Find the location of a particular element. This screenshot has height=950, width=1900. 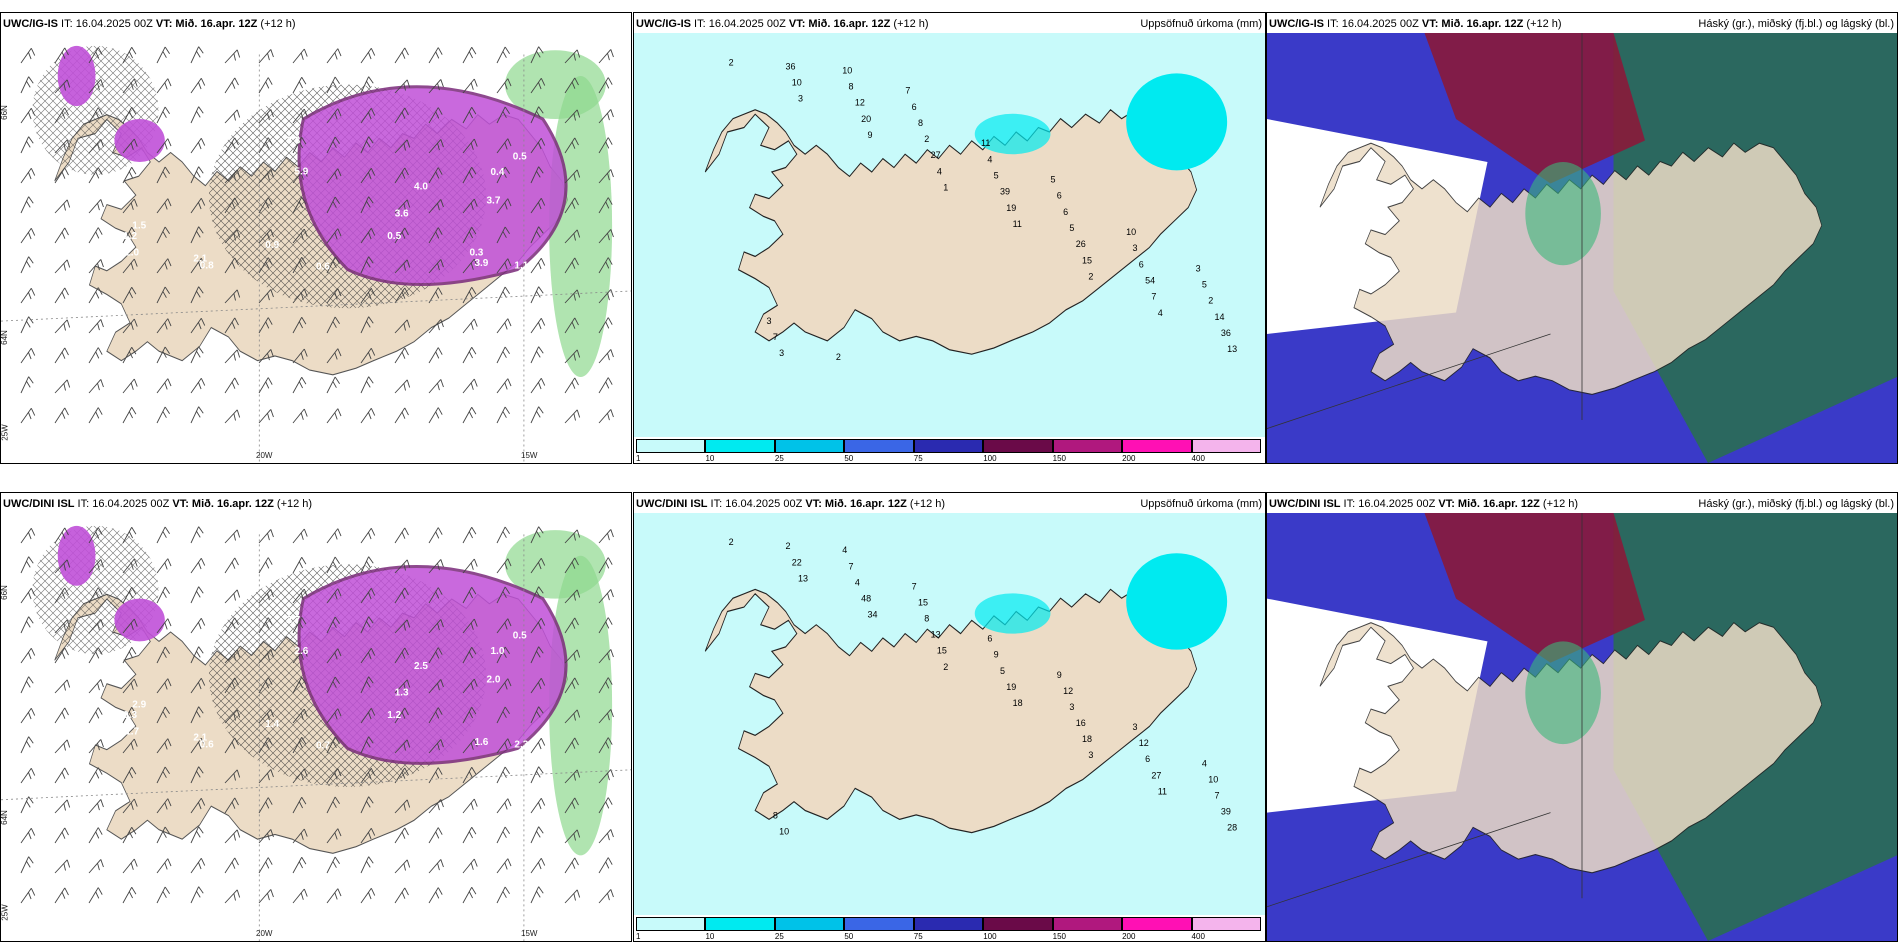

snow-depth-label: 0.7 is located at coordinates (323, 745).